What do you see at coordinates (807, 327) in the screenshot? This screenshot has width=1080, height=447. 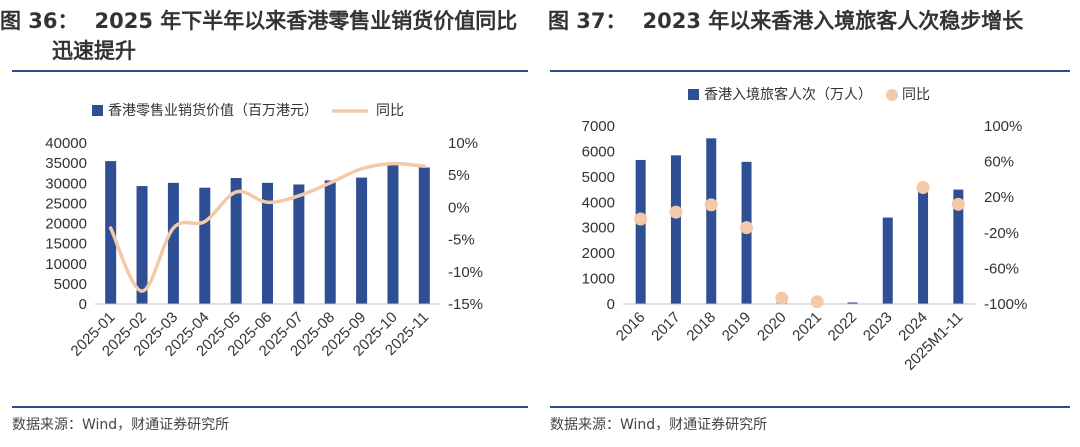 I see `x-tick-label: 2021` at bounding box center [807, 327].